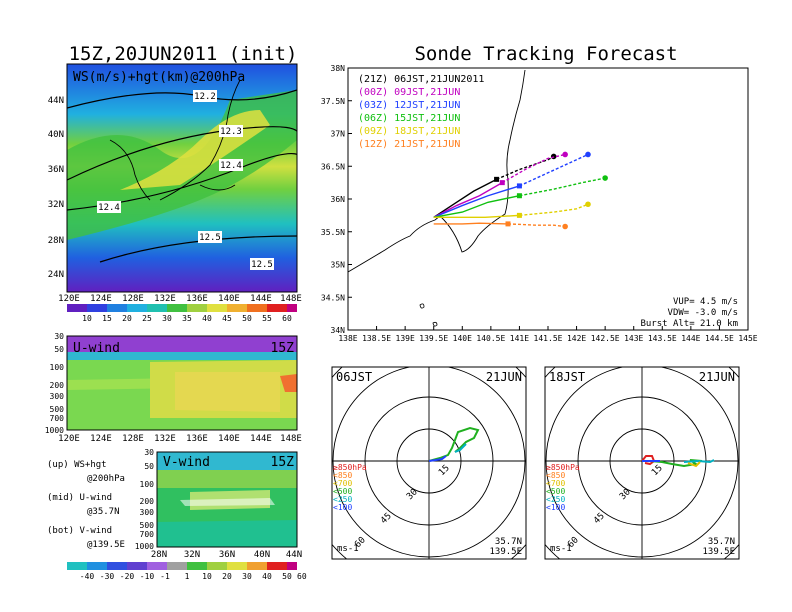 The image size is (792, 612). I want to click on track-lon-tick: 144E, so click(690, 338).